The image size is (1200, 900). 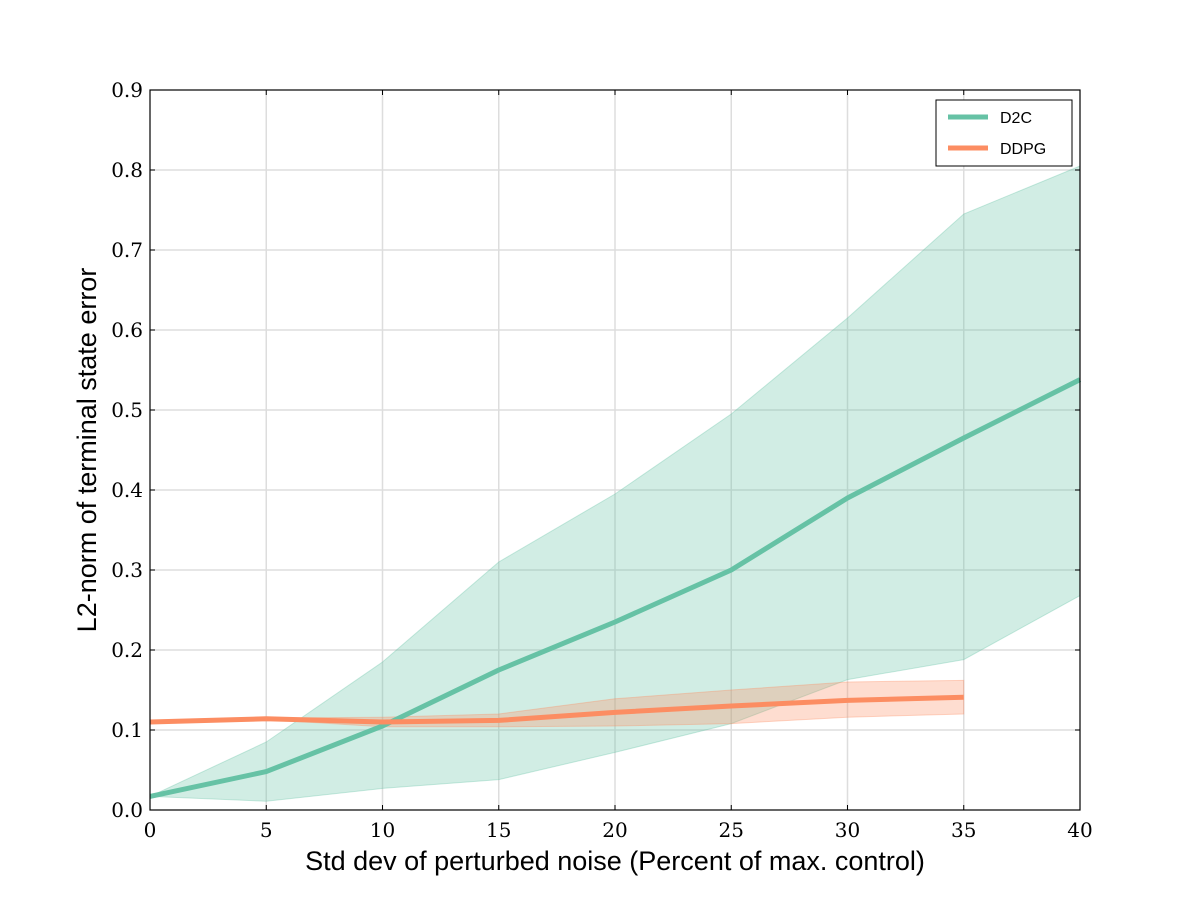 What do you see at coordinates (1023, 149) in the screenshot?
I see `legend-label-ddpg: DDPG` at bounding box center [1023, 149].